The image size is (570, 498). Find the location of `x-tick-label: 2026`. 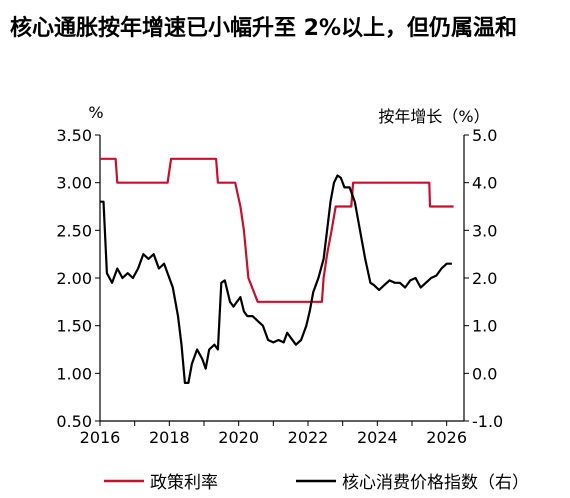

x-tick-label: 2026 is located at coordinates (446, 437).